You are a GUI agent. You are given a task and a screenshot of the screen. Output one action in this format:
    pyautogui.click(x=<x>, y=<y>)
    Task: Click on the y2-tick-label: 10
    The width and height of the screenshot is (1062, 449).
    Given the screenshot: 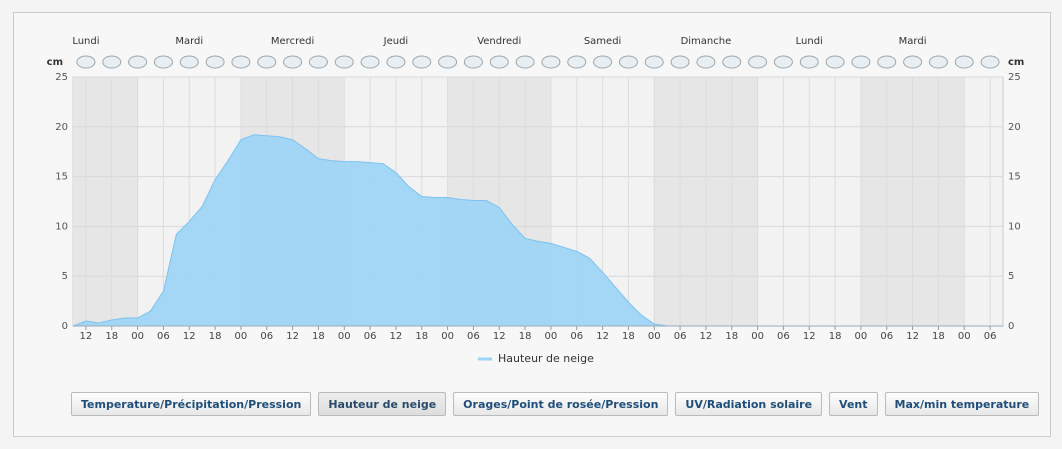 What is the action you would take?
    pyautogui.click(x=1014, y=226)
    